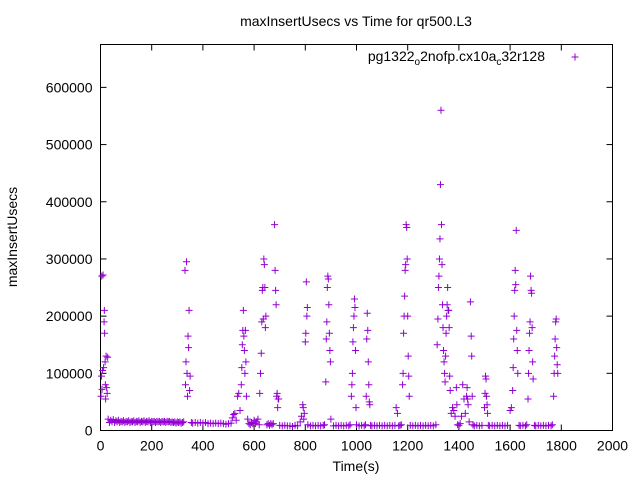  I want to click on legend-marker, so click(575, 57).